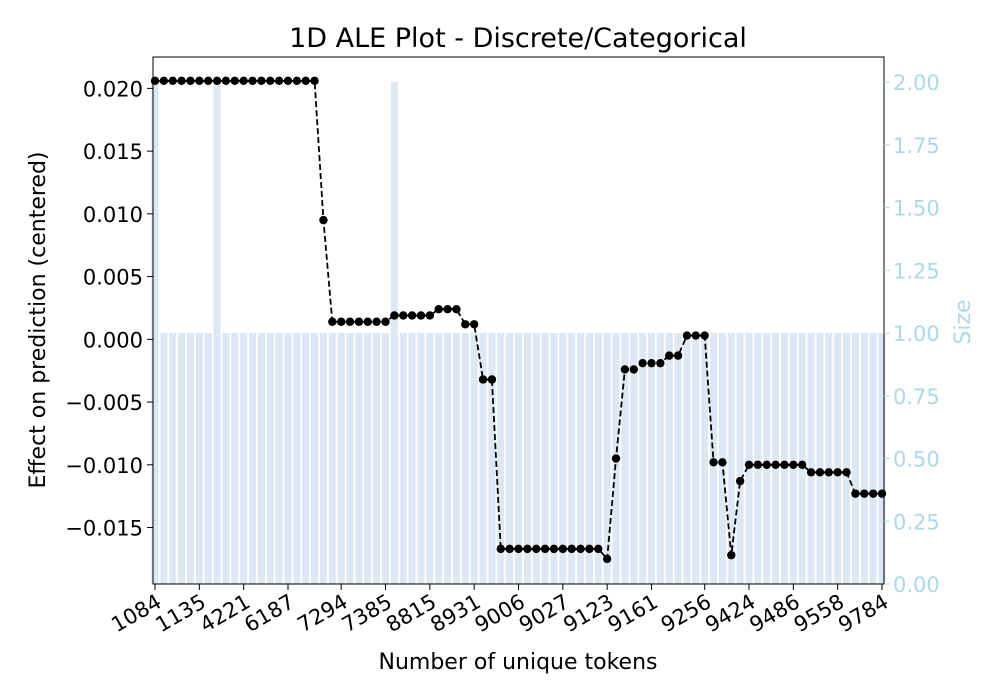  Describe the element at coordinates (518, 662) in the screenshot. I see `x-axis-label: Number of unique tokens` at that location.